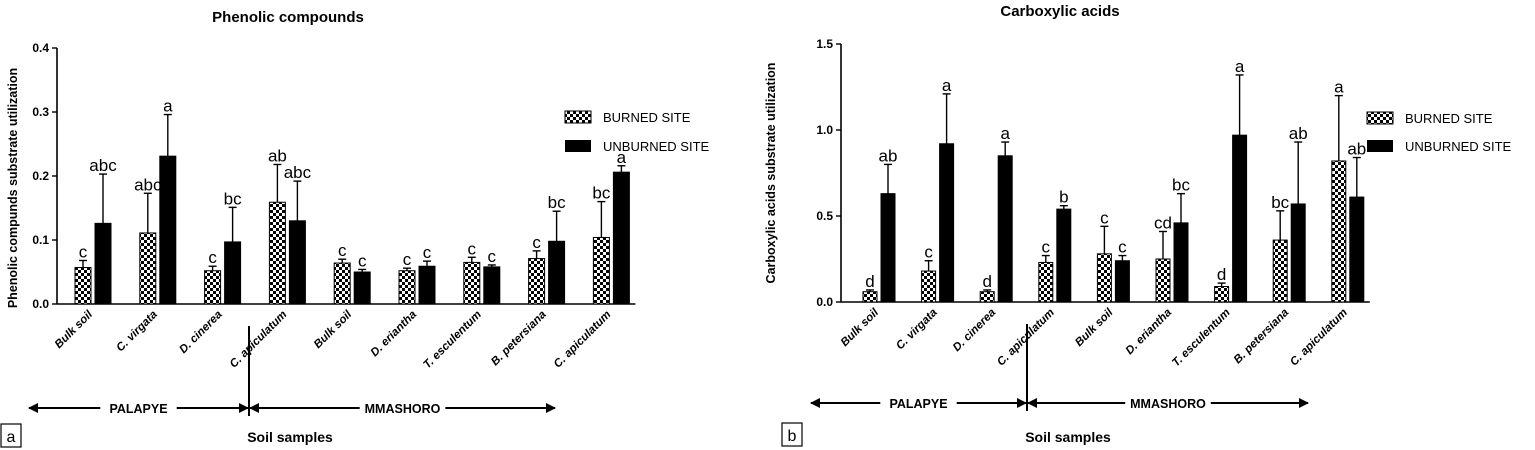 This screenshot has height=450, width=1535. I want to click on group-label: MMASHORO, so click(1168, 404).